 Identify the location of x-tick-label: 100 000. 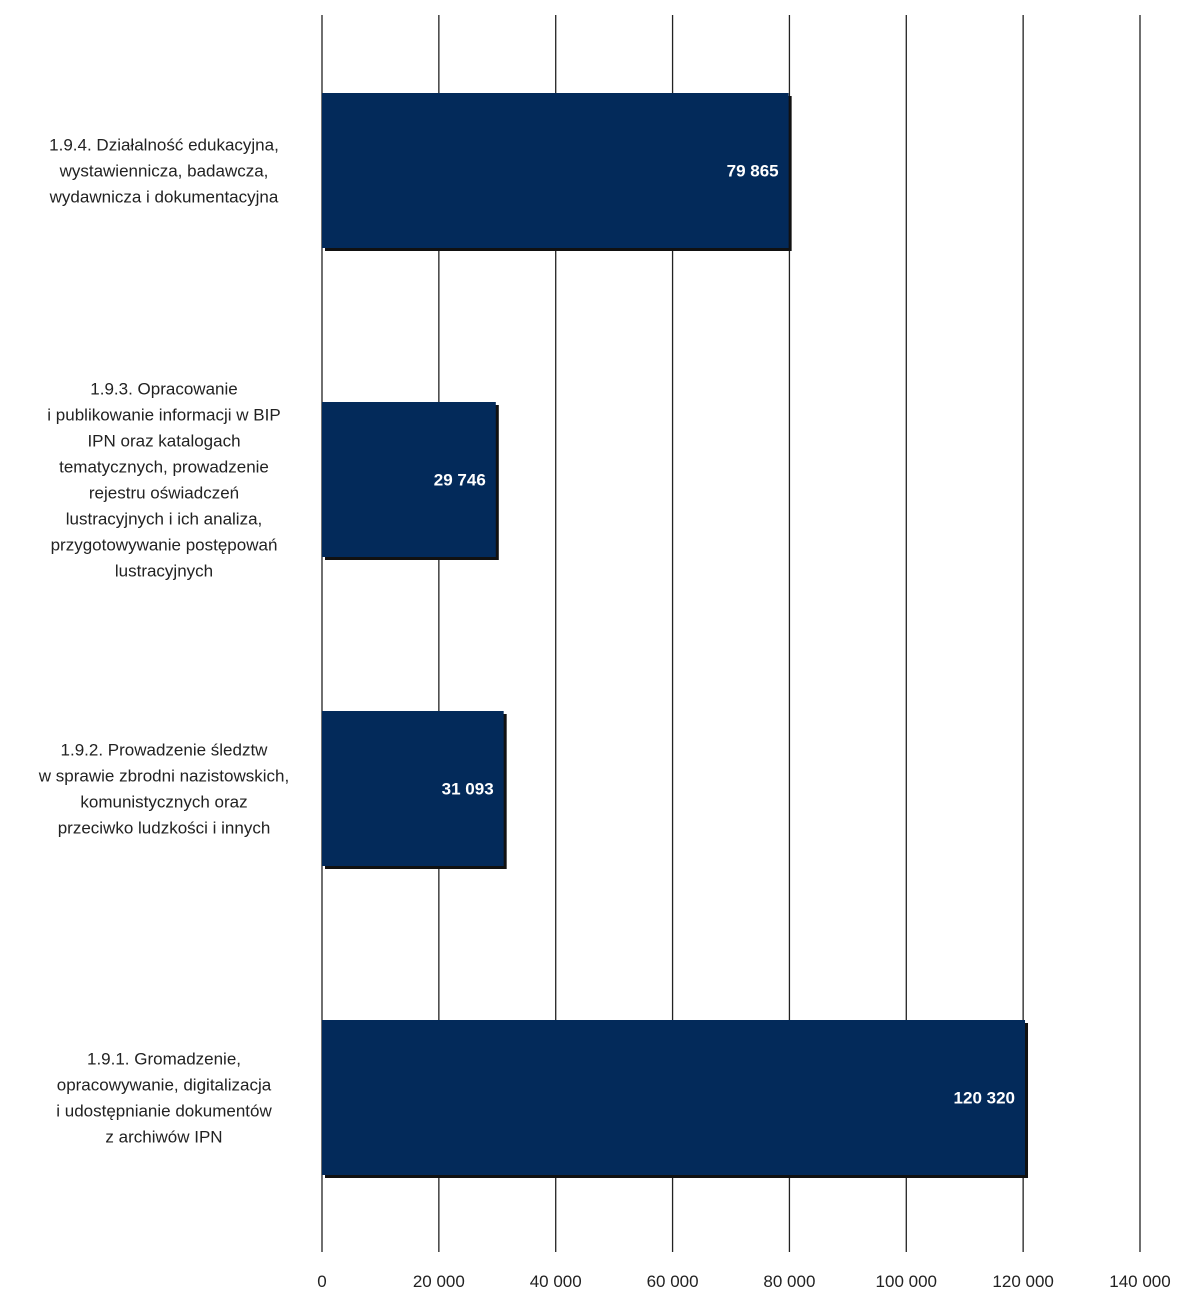
(906, 1281).